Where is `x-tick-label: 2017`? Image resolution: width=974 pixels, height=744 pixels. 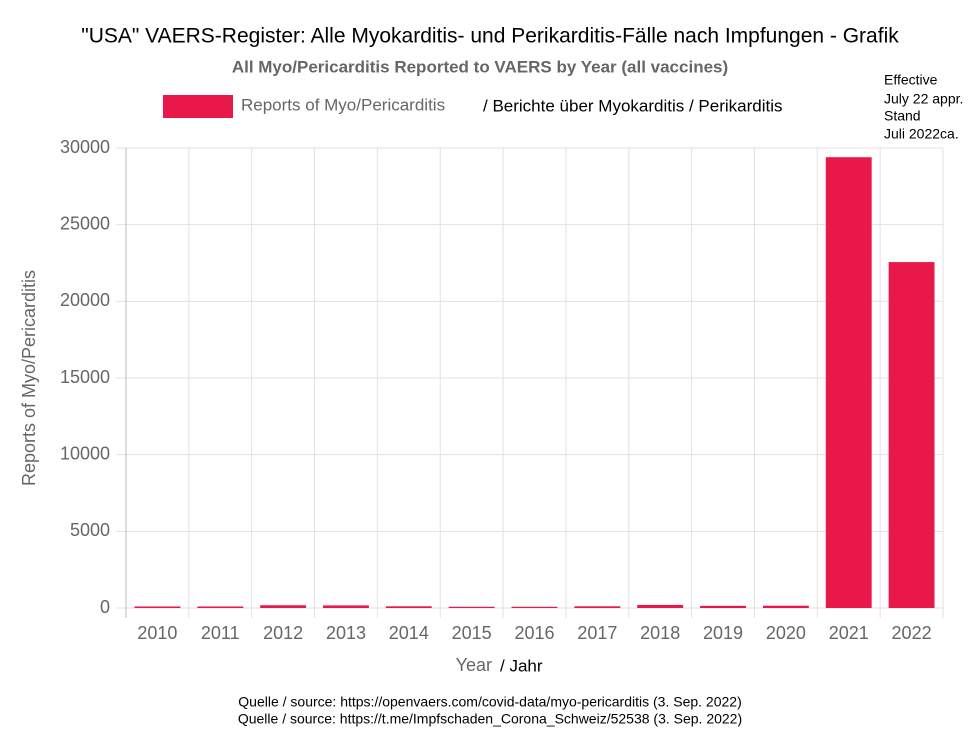 x-tick-label: 2017 is located at coordinates (597, 633).